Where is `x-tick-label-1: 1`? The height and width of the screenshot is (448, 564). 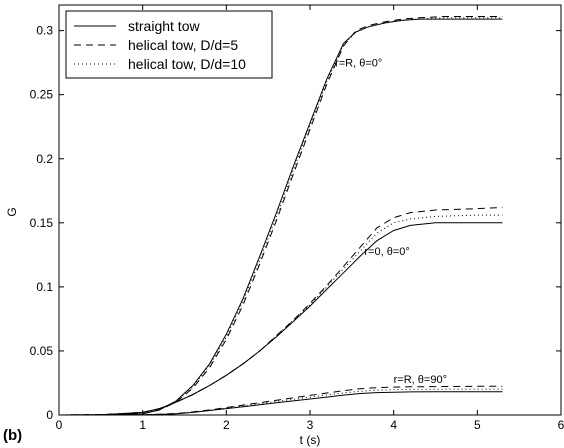
x-tick-label-1: 1 is located at coordinates (142, 425).